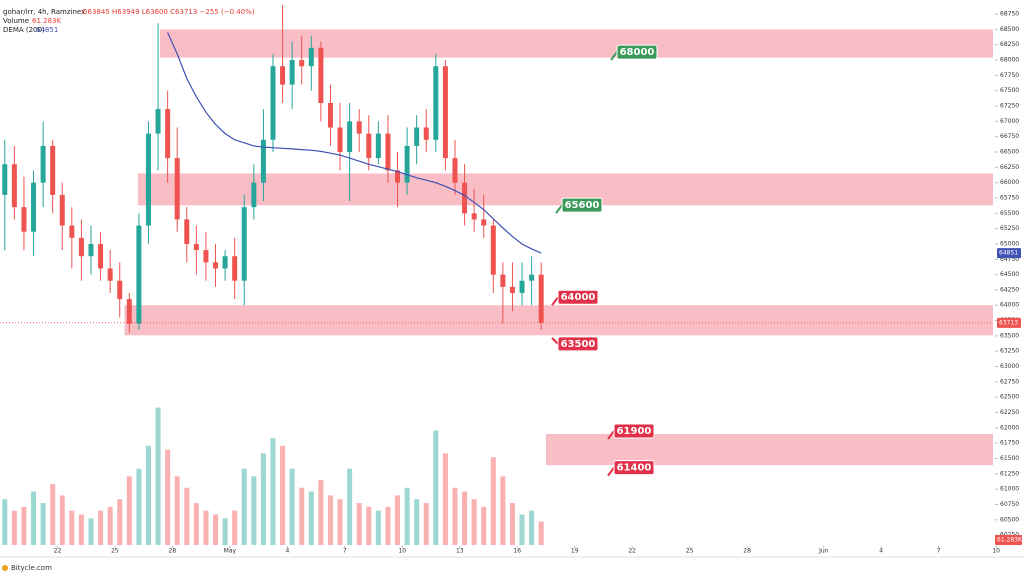 Image resolution: width=1024 pixels, height=576 pixels. I want to click on x-tick-label: 4, so click(881, 551).